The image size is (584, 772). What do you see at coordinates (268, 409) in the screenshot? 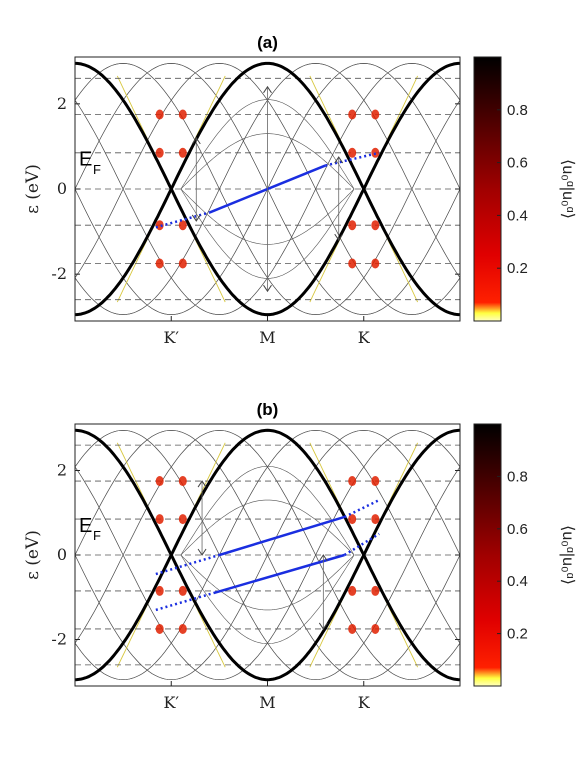
I see `panel-title: (b)` at bounding box center [268, 409].